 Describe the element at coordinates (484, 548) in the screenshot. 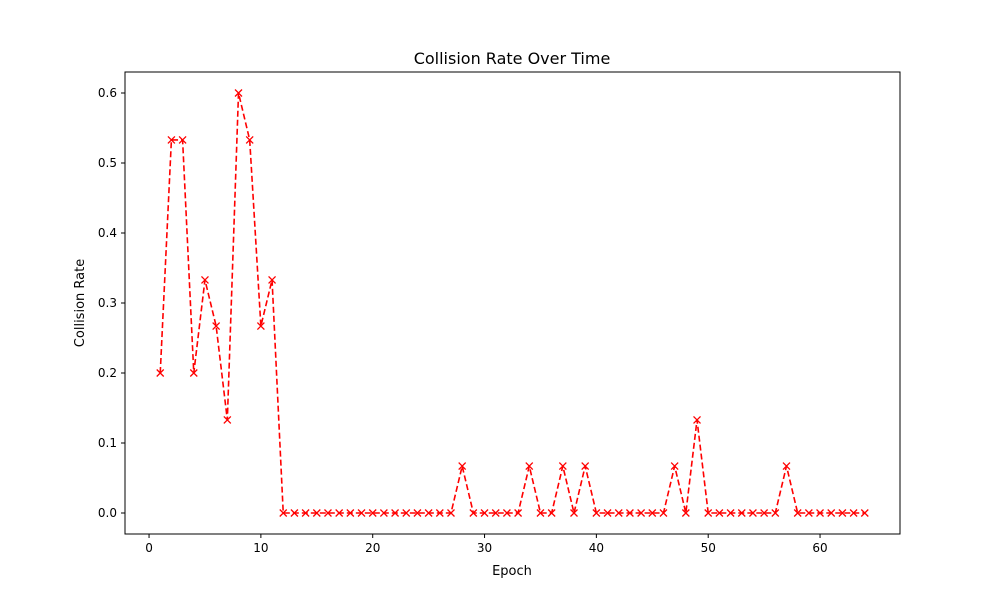

I see `x-tick-label: 30` at that location.